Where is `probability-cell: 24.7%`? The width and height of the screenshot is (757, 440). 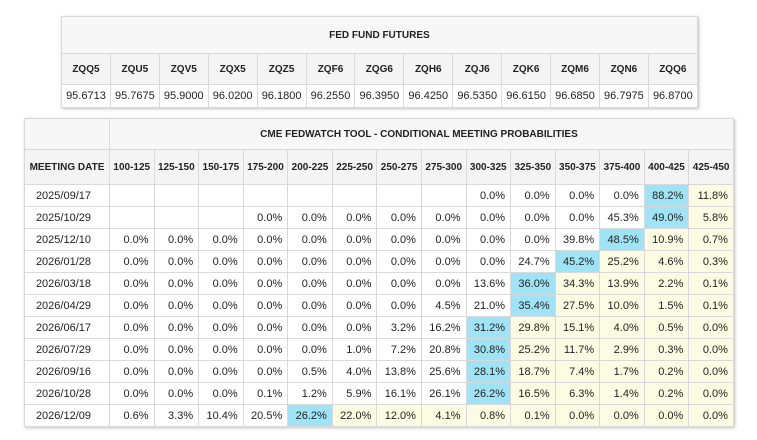
probability-cell: 24.7% is located at coordinates (533, 261).